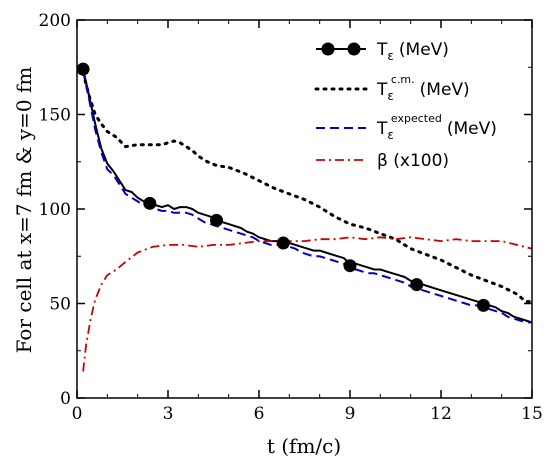 The height and width of the screenshot is (467, 554). I want to click on legend-superscript: c.m., so click(403, 79).